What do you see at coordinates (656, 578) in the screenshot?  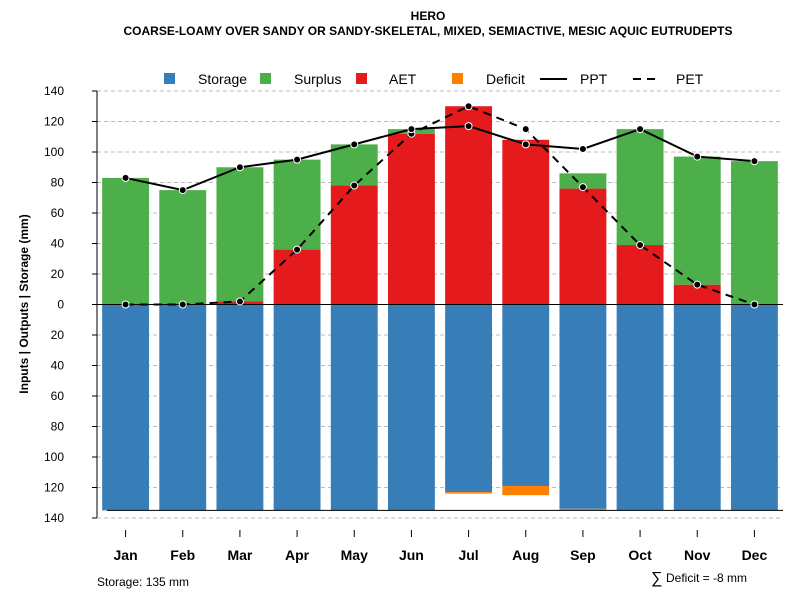 I see `deficit-sum-symbol: ∑` at bounding box center [656, 578].